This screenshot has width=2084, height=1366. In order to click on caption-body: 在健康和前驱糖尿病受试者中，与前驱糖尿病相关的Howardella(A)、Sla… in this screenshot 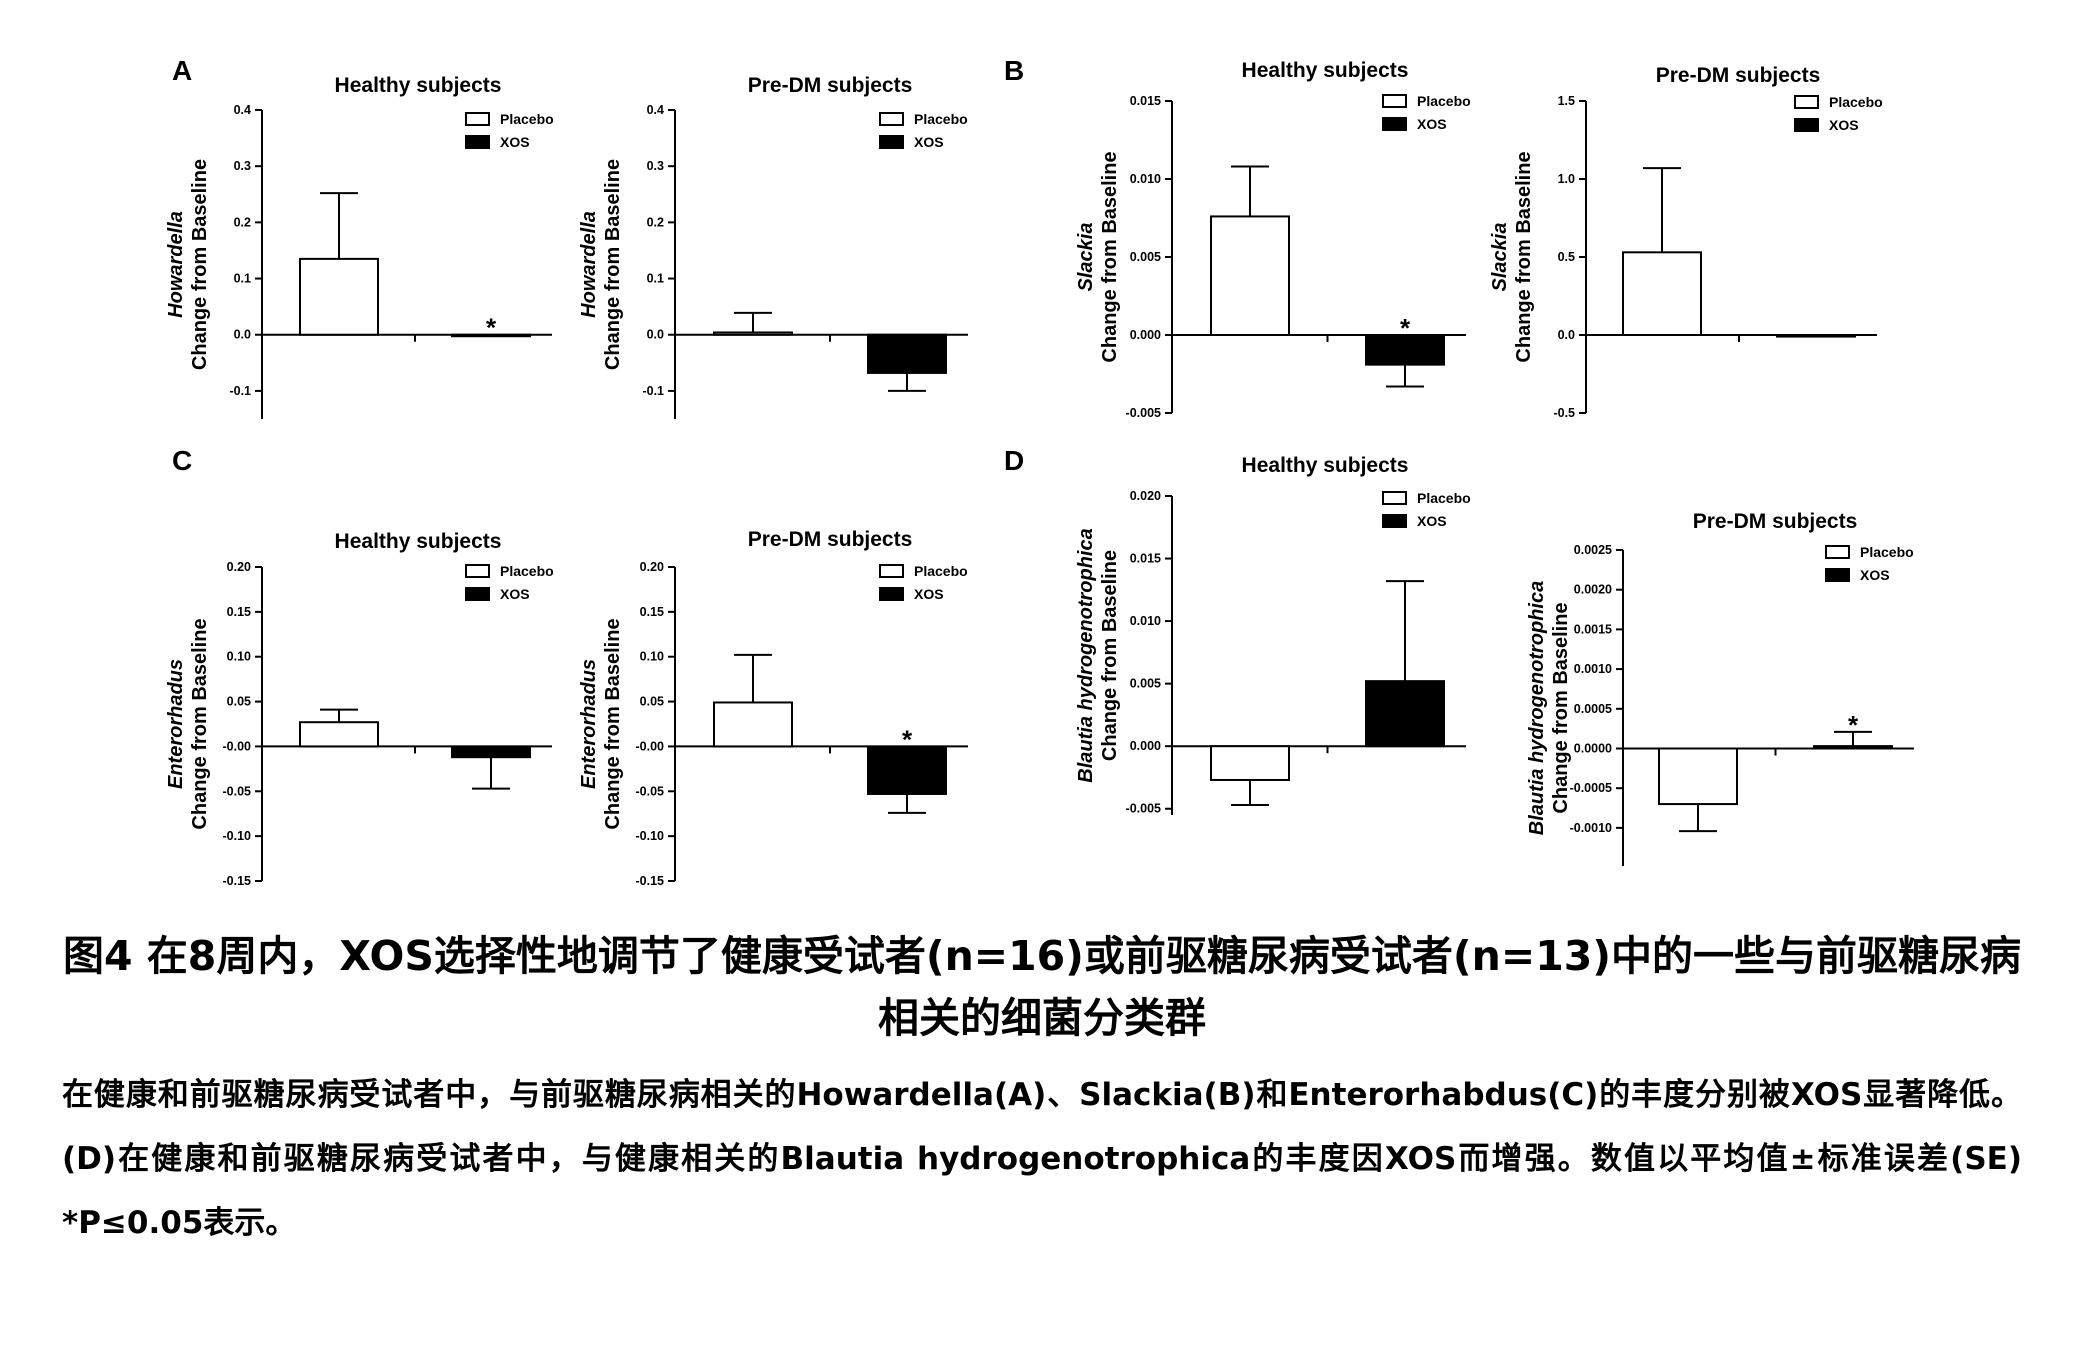, I will do `click(1042, 1159)`.